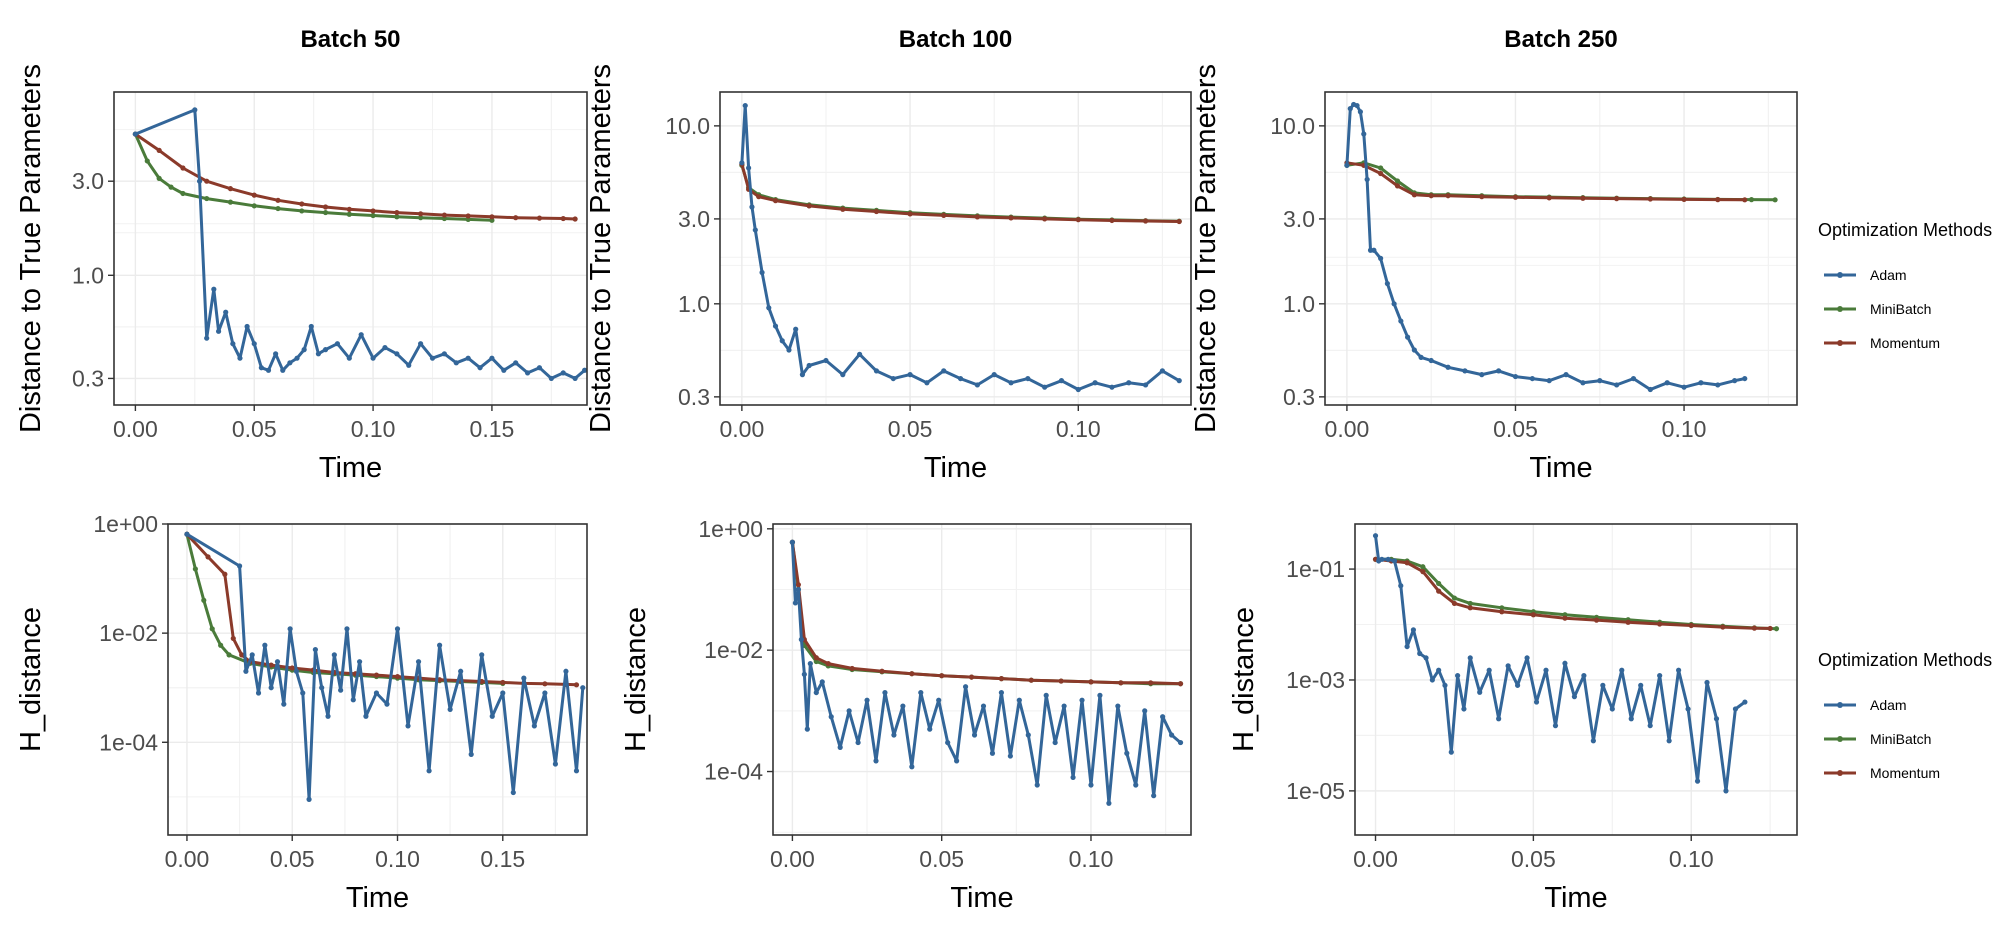 The width and height of the screenshot is (2016, 936). I want to click on legend-title: Optimization Methods, so click(1905, 660).